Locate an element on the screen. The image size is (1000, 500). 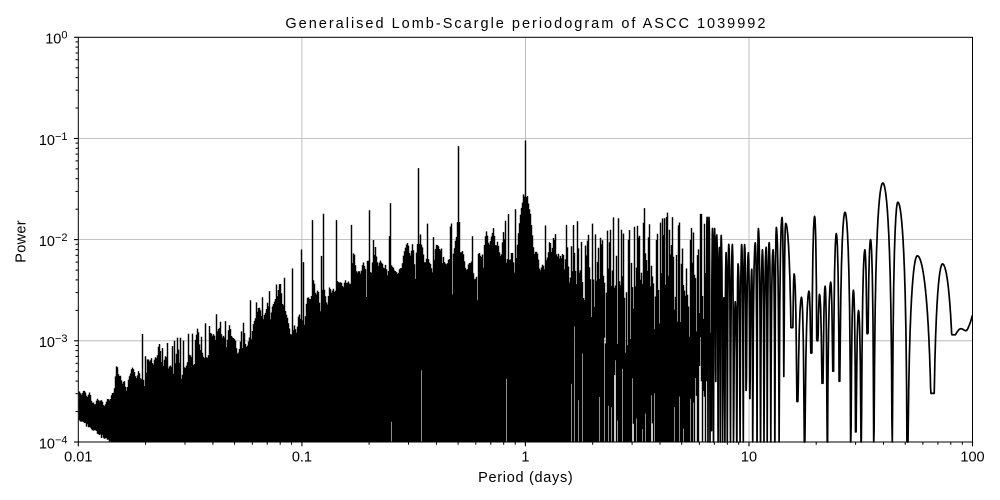
svg-text: 1 is located at coordinates (525, 458).